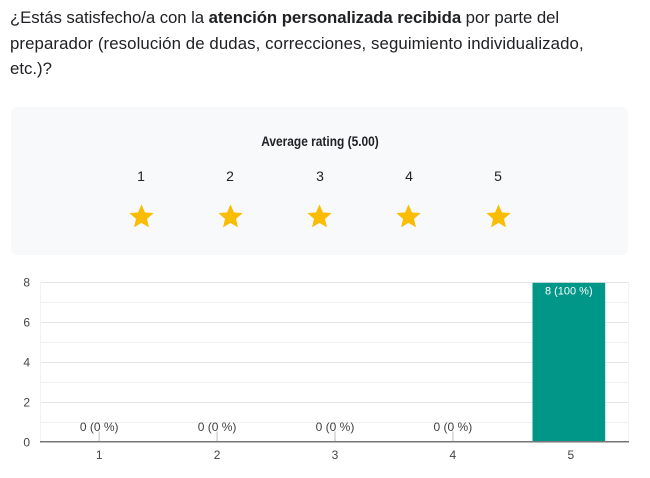 This screenshot has height=478, width=650. I want to click on svg-text: 5, so click(570, 455).